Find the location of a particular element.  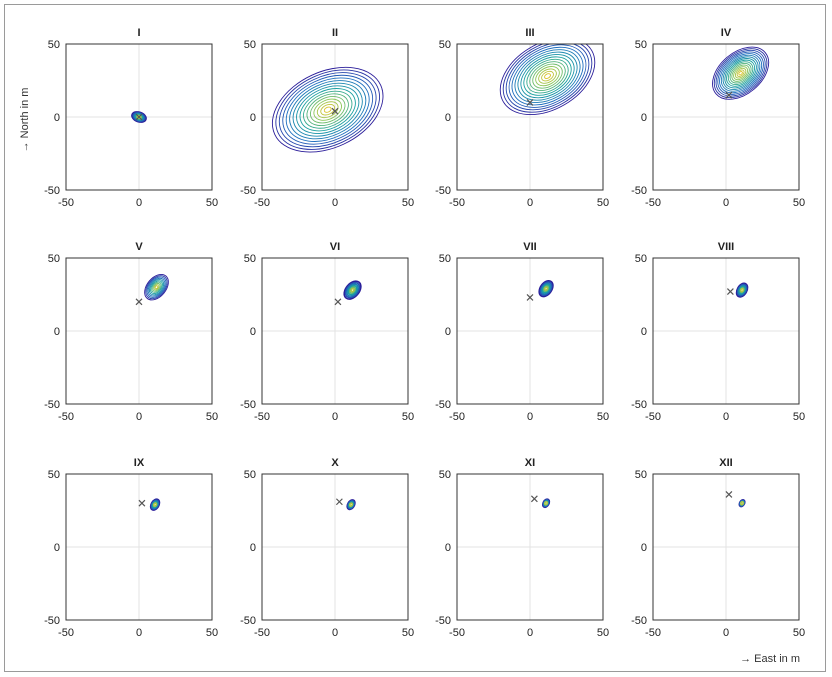

panel-title: X is located at coordinates (335, 463).